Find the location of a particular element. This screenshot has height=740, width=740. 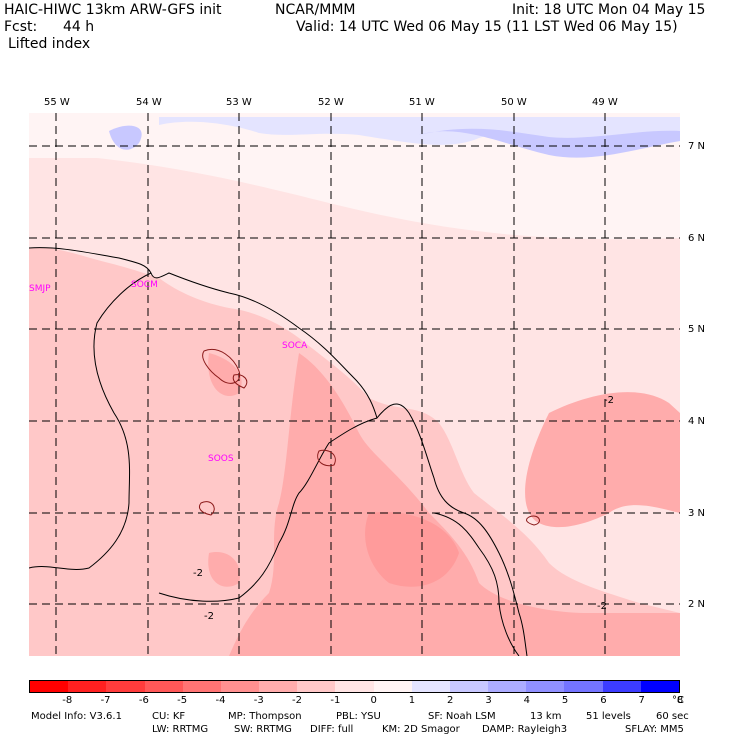

org-label: NCAR/MMM is located at coordinates (315, 10).